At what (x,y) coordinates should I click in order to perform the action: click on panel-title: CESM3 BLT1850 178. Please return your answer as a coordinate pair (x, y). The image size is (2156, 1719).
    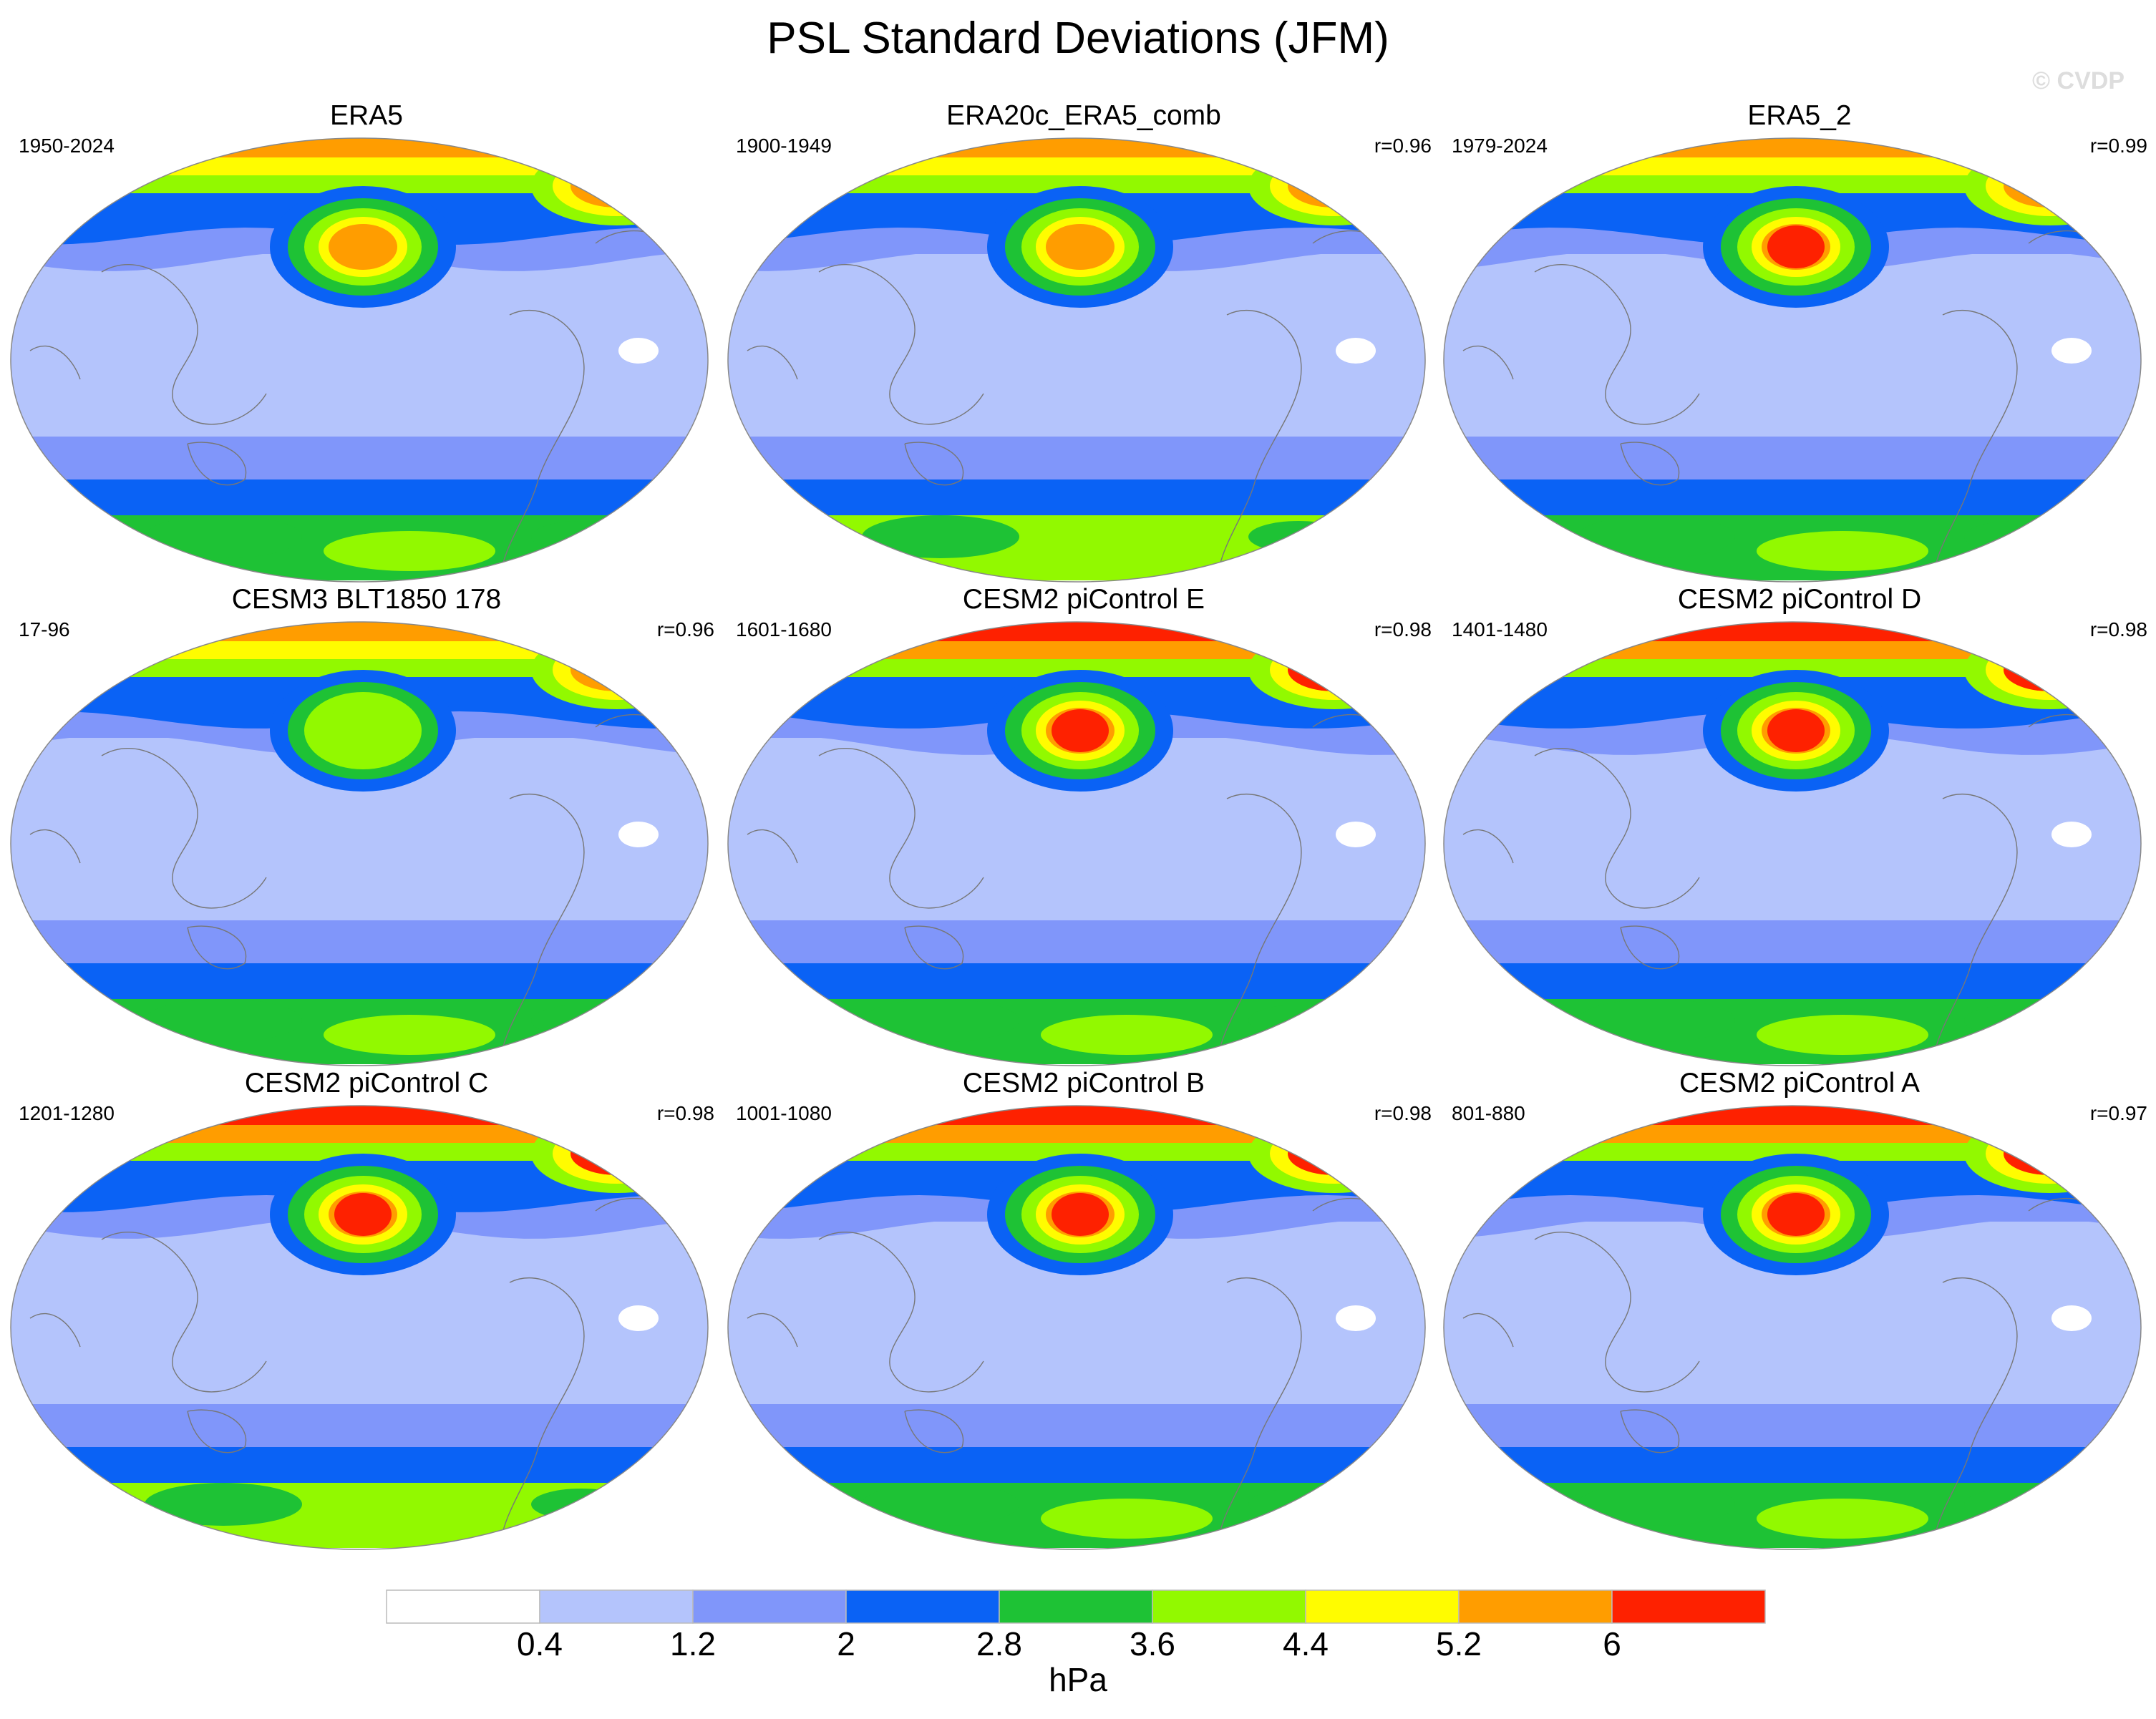
    Looking at the image, I should click on (366, 599).